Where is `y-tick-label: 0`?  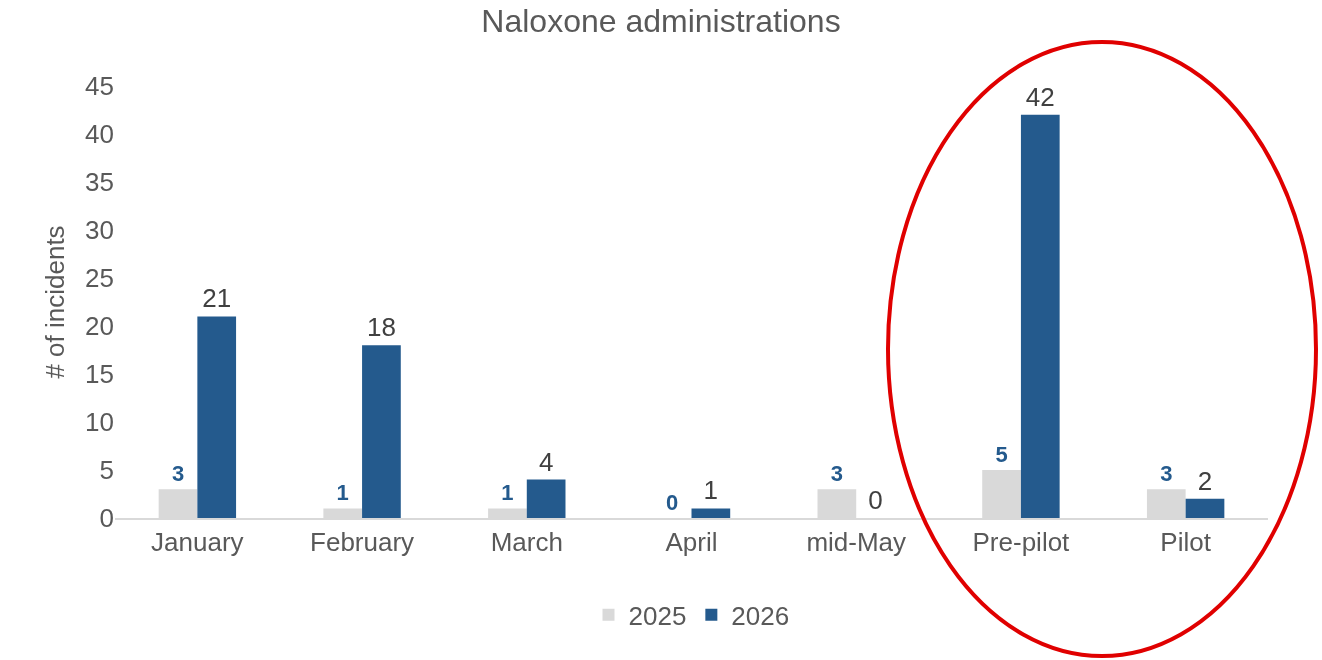 y-tick-label: 0 is located at coordinates (106, 518).